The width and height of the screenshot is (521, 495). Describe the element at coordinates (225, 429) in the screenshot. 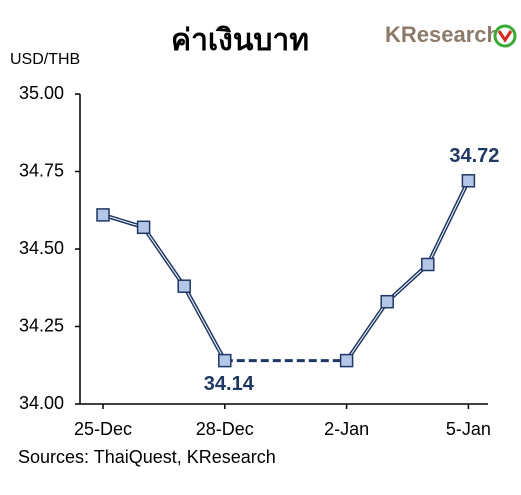

I see `x-tick-label: 28-Dec` at that location.